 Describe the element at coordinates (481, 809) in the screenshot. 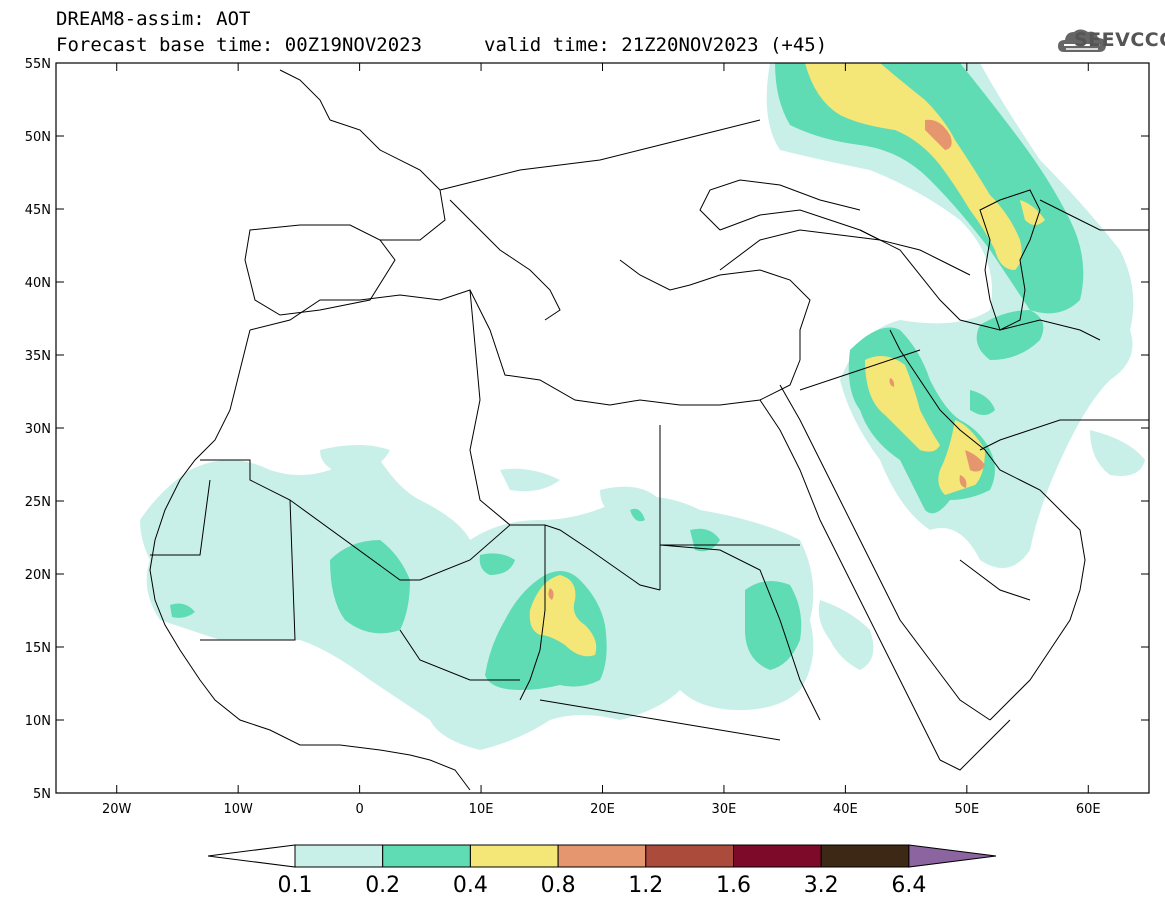

I see `lon-label: 10E` at that location.